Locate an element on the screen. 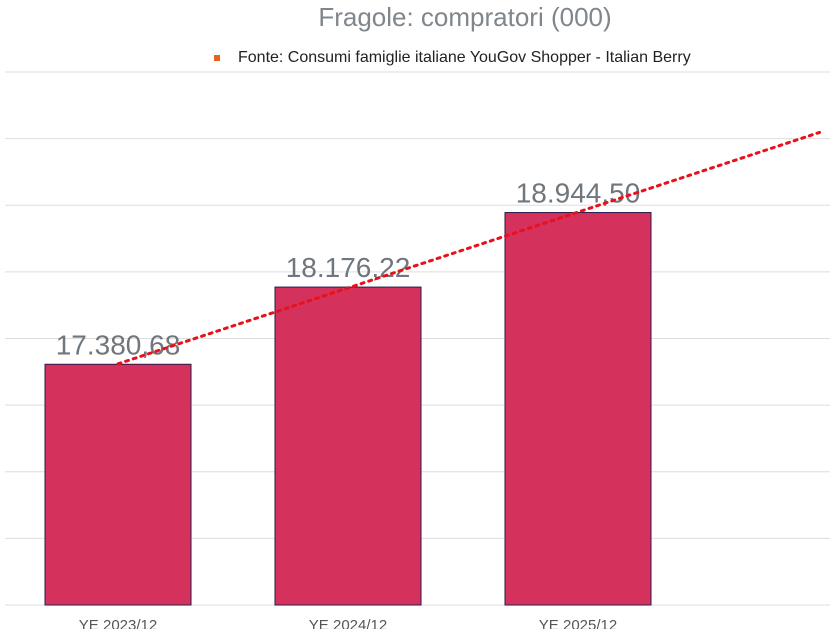 The height and width of the screenshot is (629, 830). legend-marker-icon is located at coordinates (217, 58).